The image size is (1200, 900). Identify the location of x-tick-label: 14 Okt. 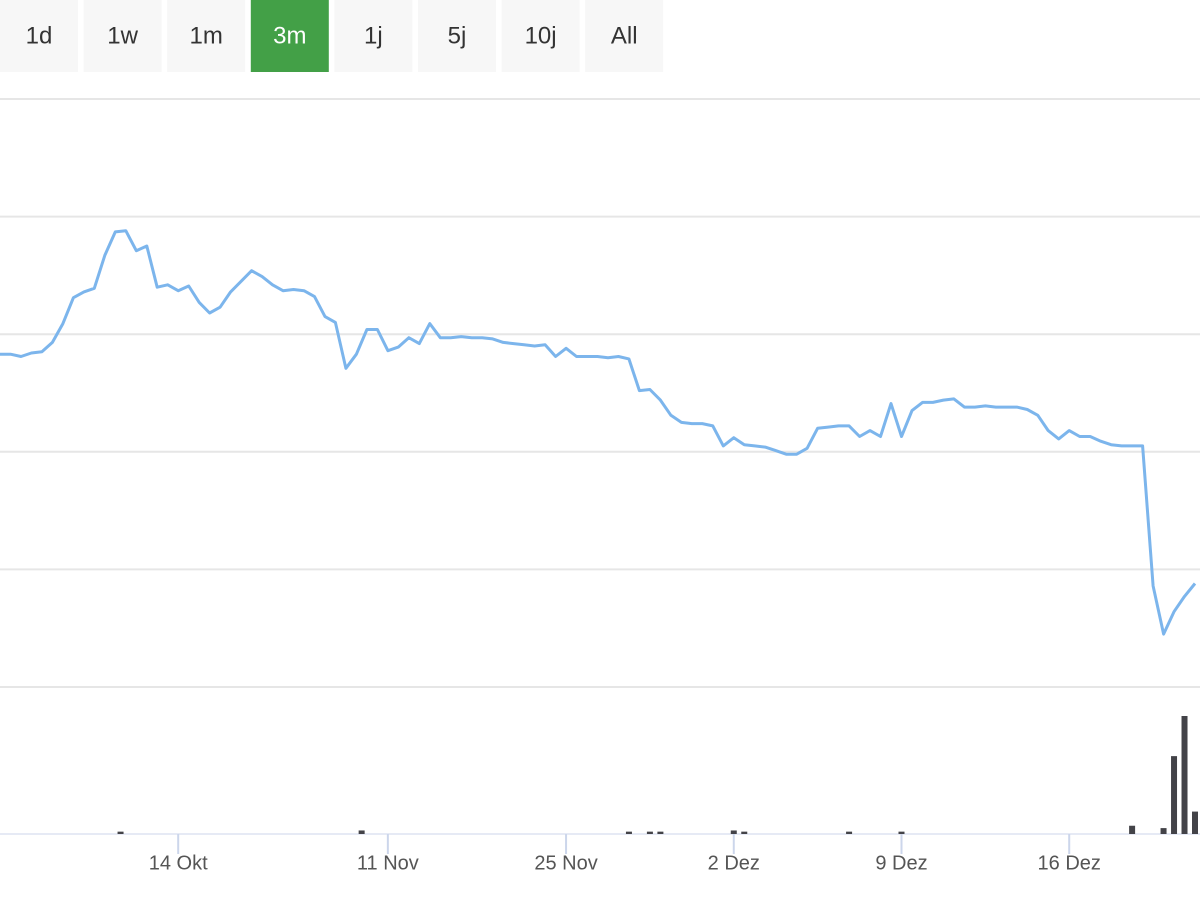
(178, 863).